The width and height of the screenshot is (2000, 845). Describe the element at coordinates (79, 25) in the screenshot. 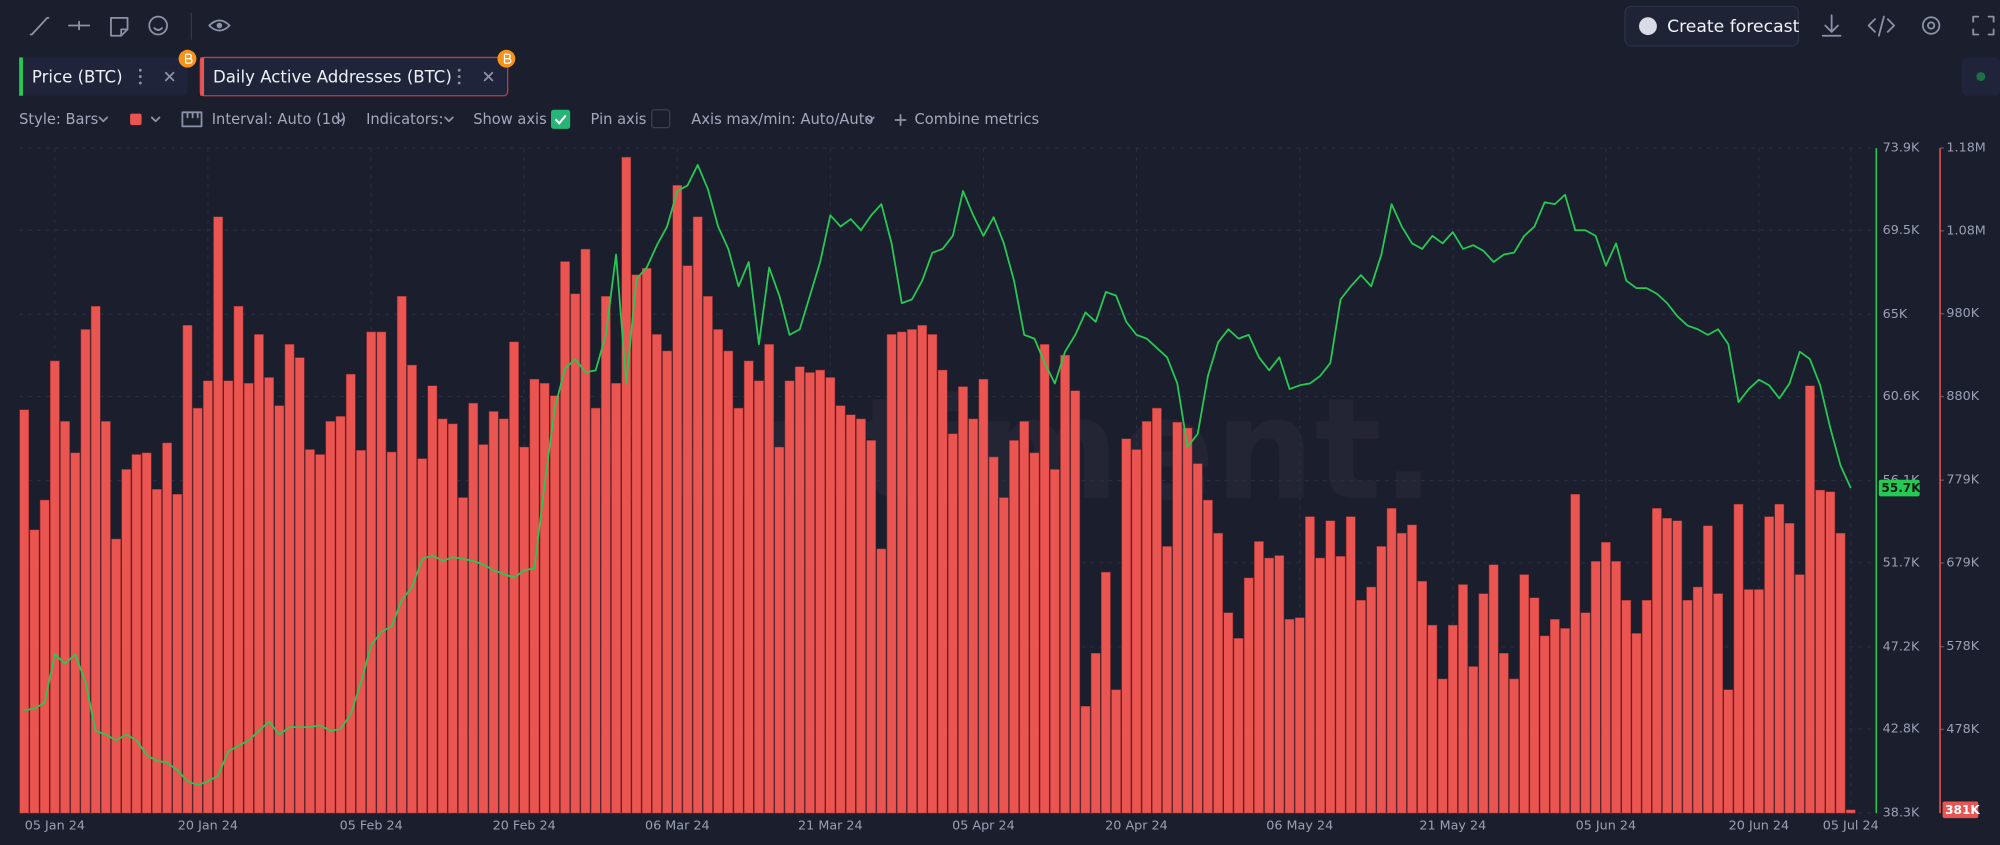

I see `hline-tool` at that location.